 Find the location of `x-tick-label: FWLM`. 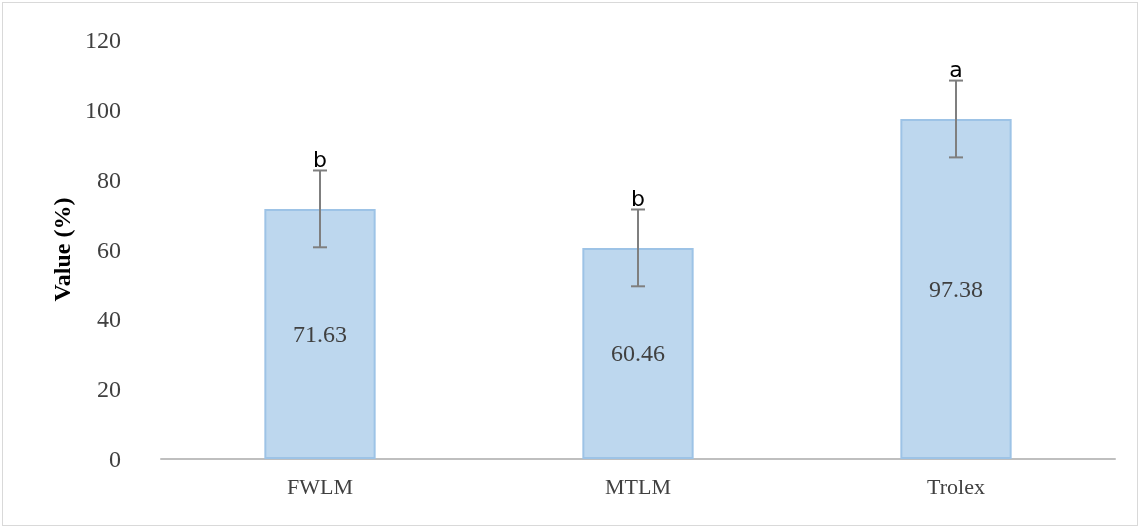

x-tick-label: FWLM is located at coordinates (320, 486).